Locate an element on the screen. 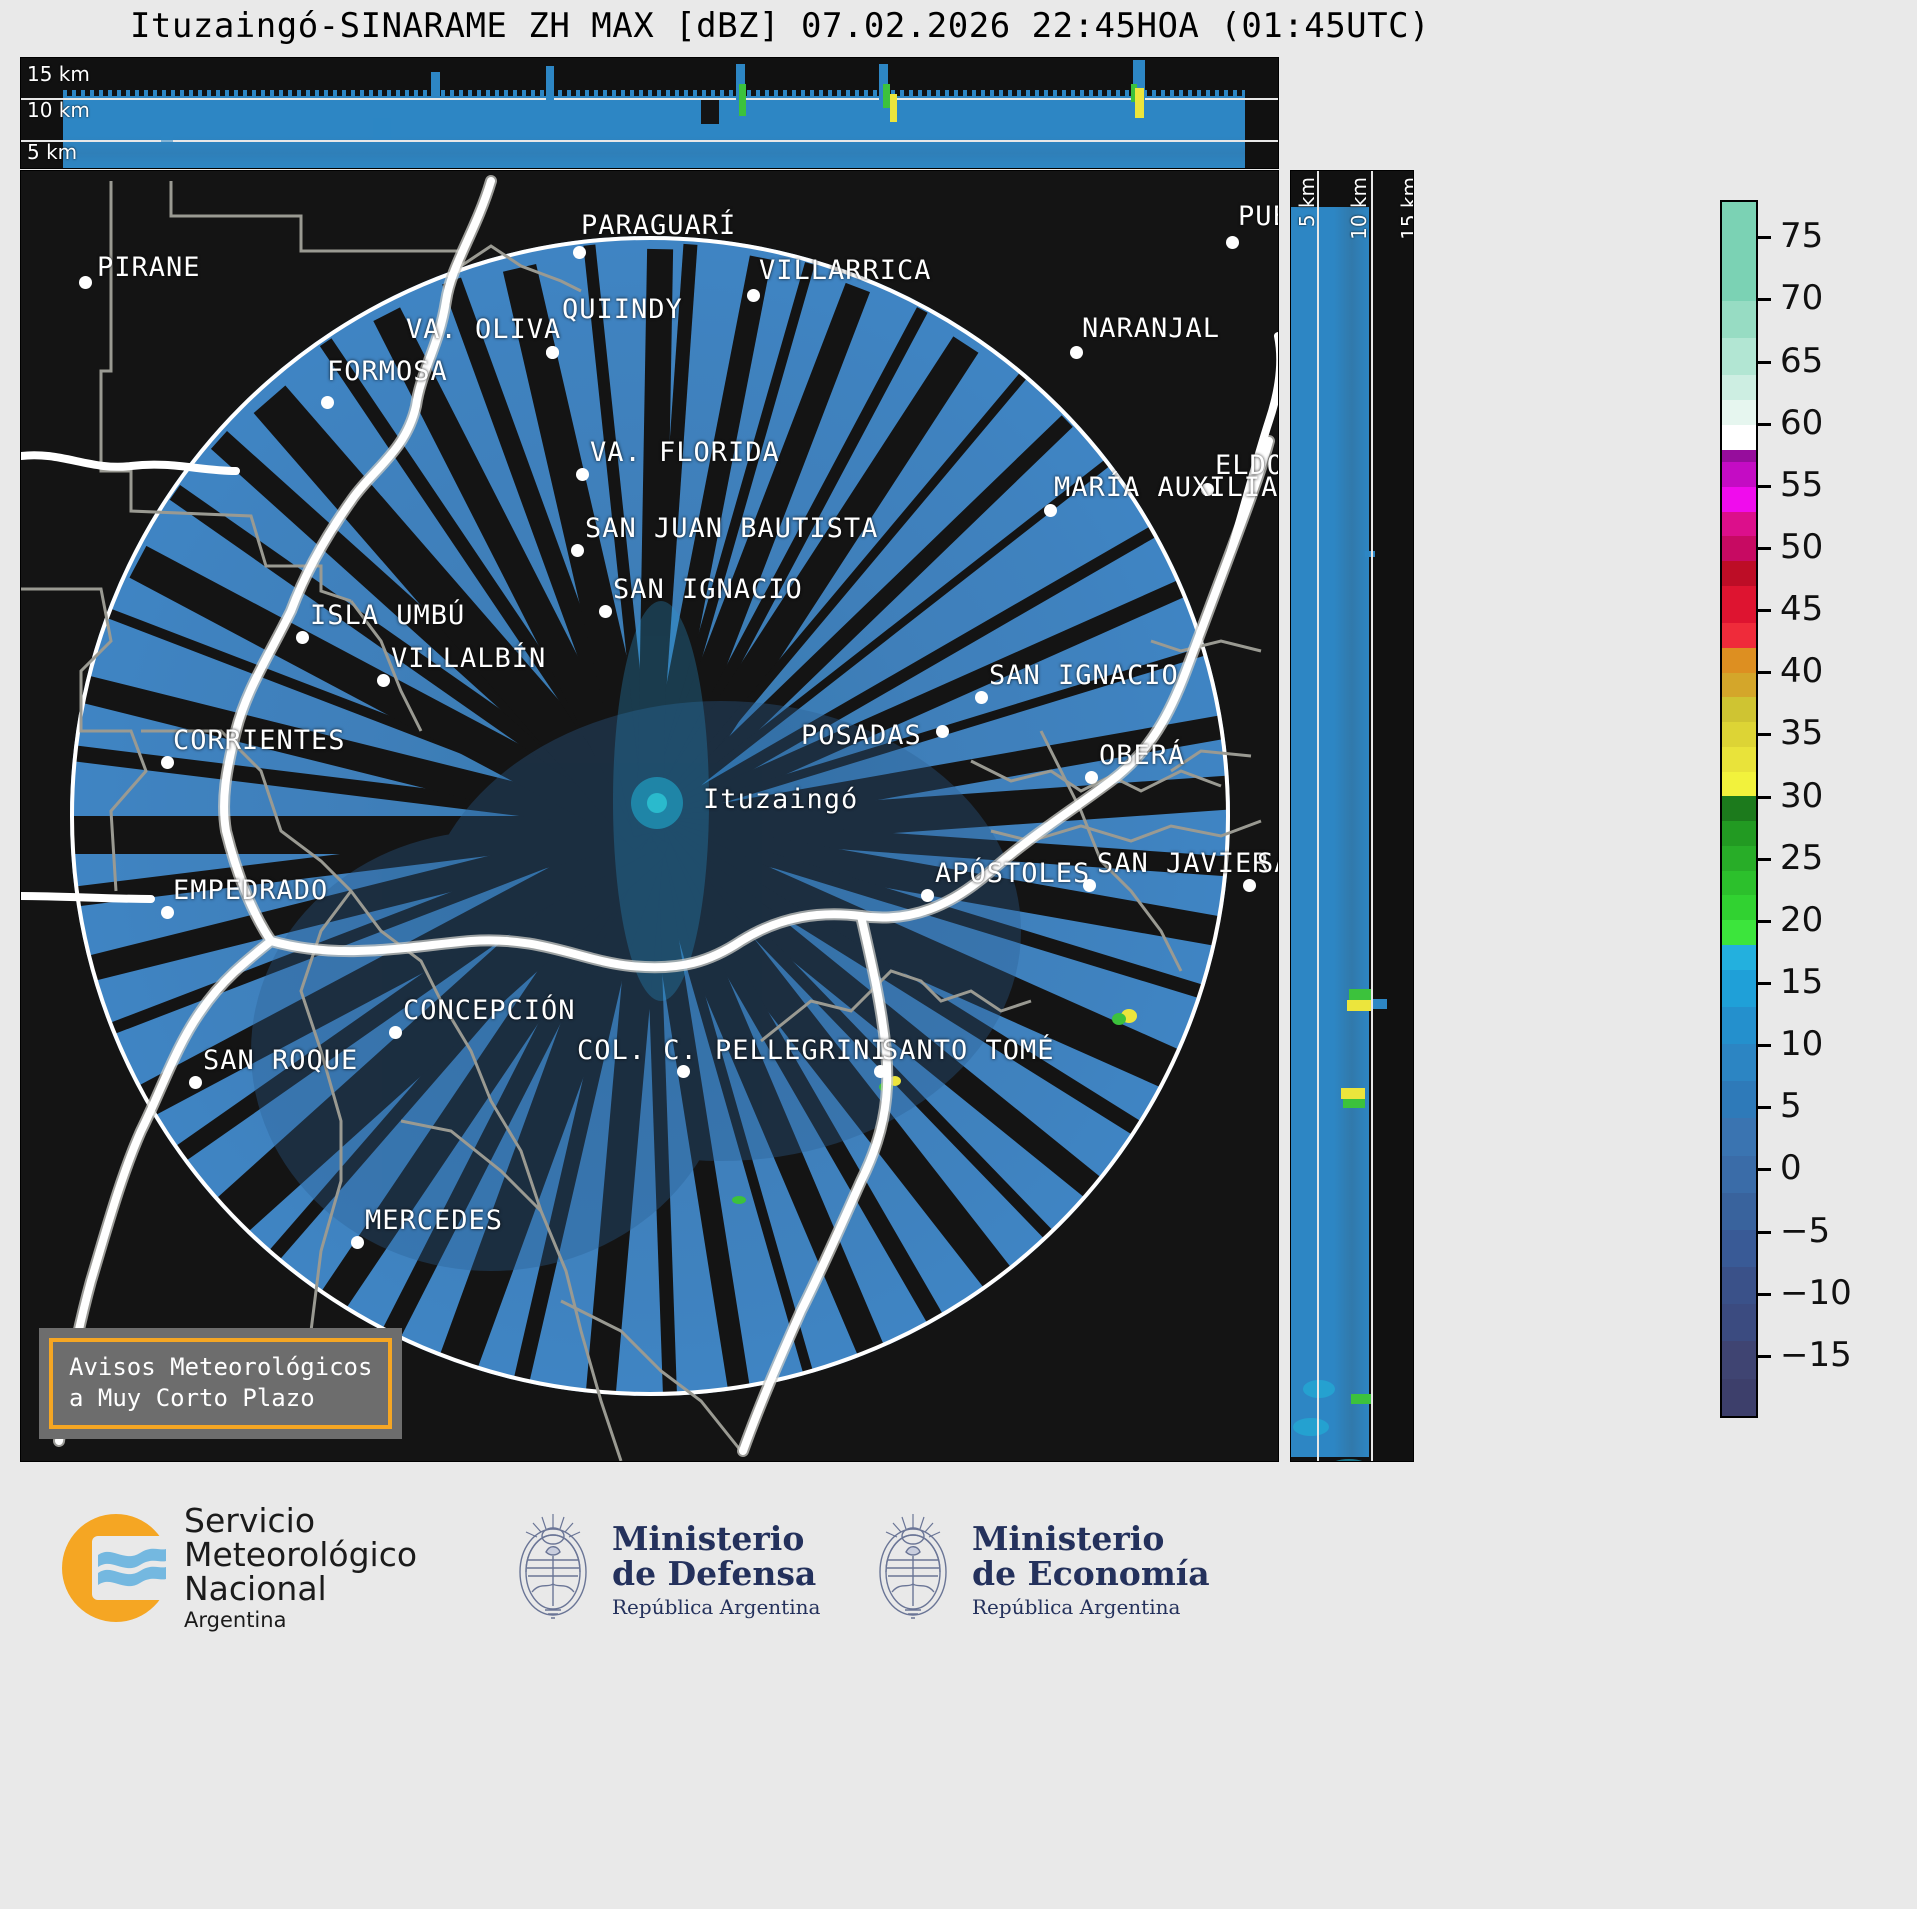 The width and height of the screenshot is (1917, 1909). city-label: SANTO TOMÉ is located at coordinates (968, 1050).